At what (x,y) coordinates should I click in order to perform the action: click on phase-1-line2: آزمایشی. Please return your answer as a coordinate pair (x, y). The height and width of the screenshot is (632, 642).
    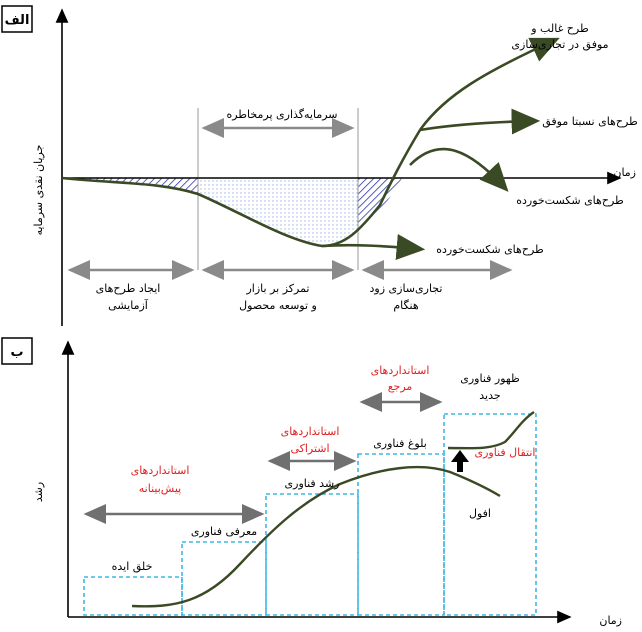
    Looking at the image, I should click on (128, 305).